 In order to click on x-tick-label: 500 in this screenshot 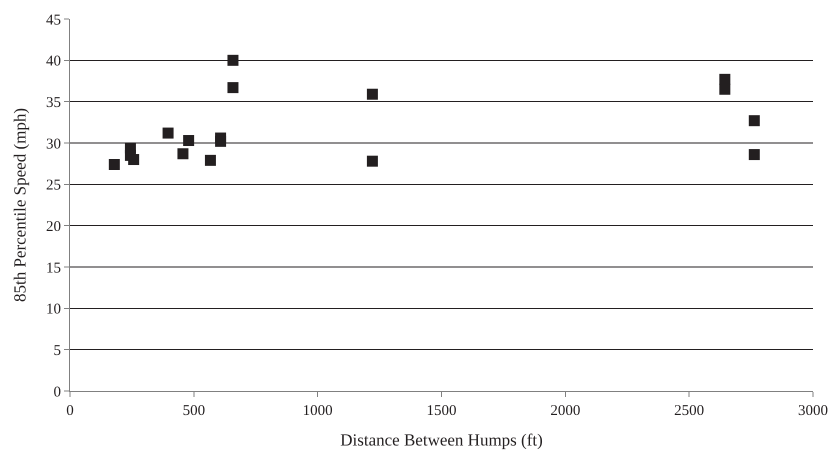, I will do `click(194, 411)`.